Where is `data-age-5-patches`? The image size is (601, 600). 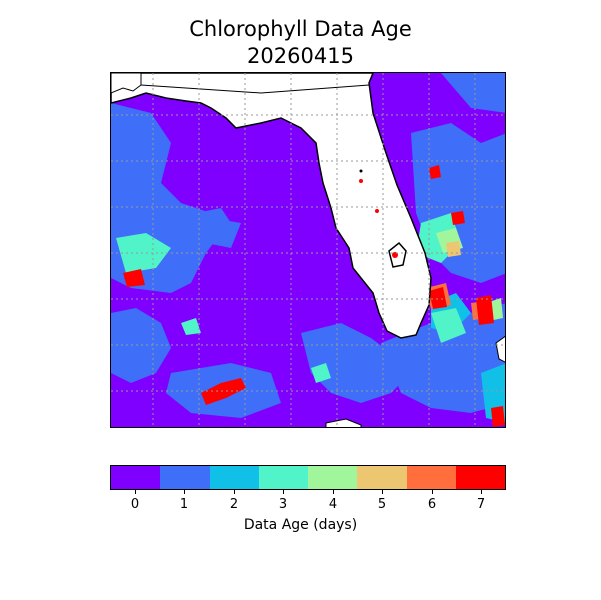
data-age-5-patches is located at coordinates (453, 249).